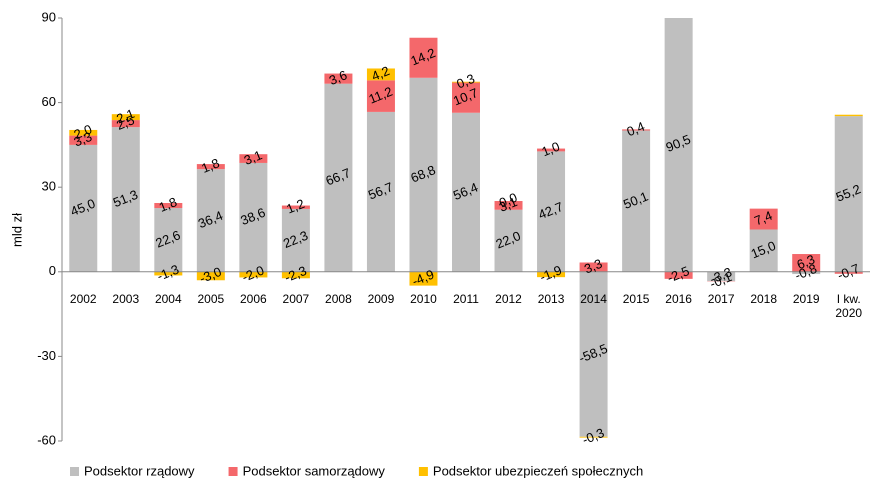  I want to click on y-tick-label: -30, so click(46, 355).